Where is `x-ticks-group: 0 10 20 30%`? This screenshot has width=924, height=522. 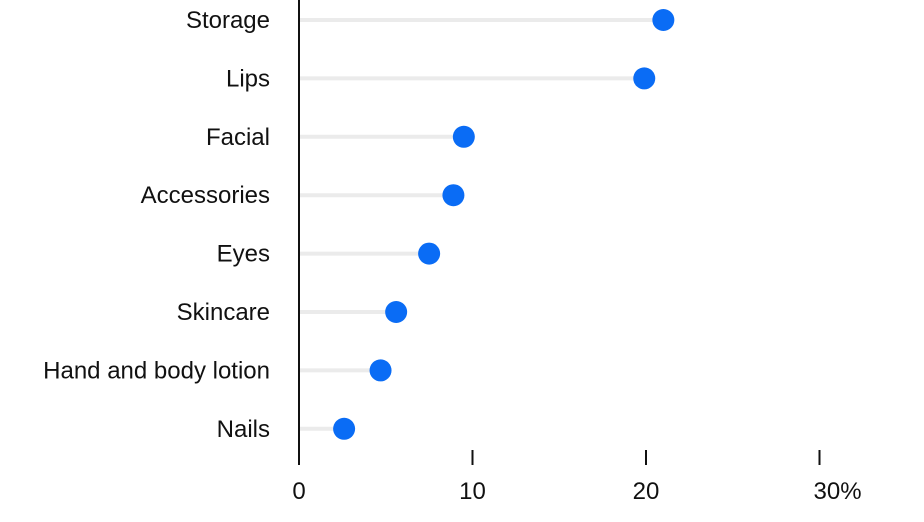
x-ticks-group: 0 10 20 30% is located at coordinates (577, 477).